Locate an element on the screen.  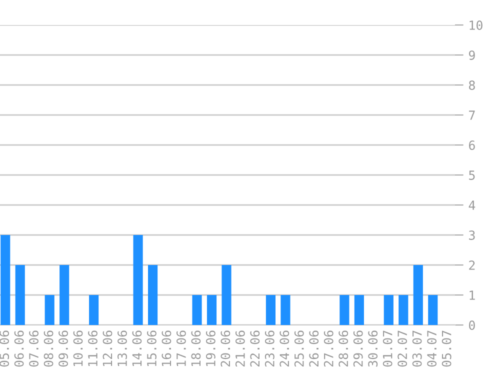
x-tick-label: 21.06 is located at coordinates (240, 348).